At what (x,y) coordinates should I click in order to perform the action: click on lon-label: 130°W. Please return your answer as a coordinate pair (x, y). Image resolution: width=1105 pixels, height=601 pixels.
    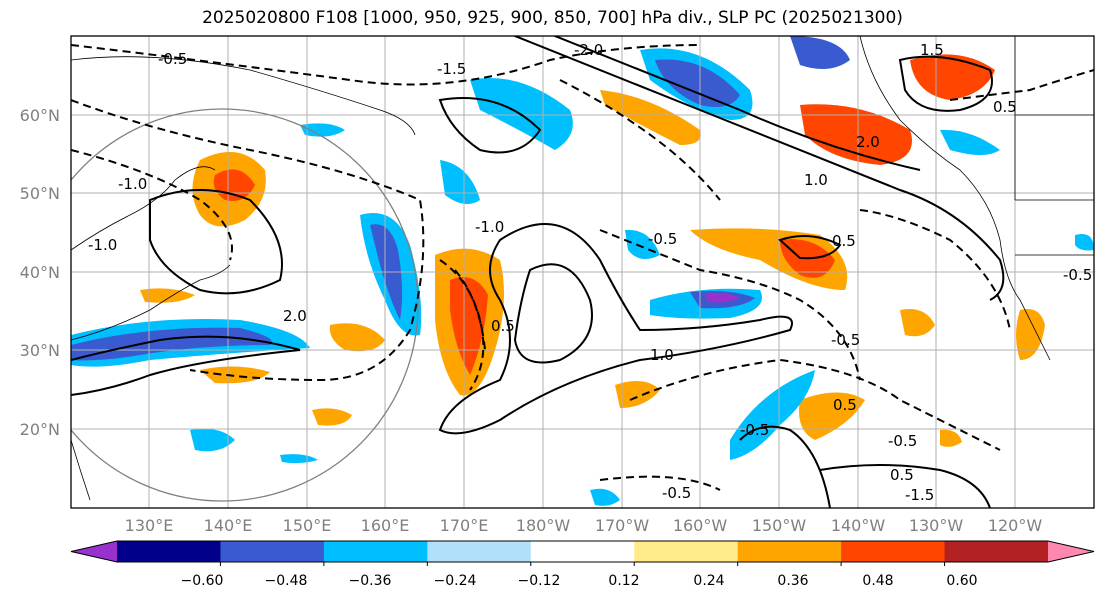
    Looking at the image, I should click on (936, 525).